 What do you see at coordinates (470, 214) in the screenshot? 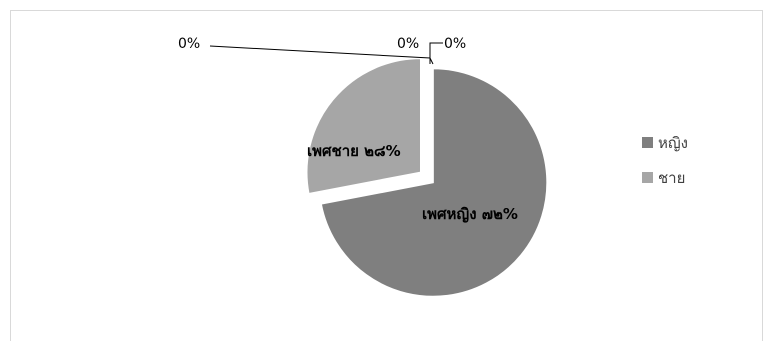
I see `data-label-female: เพศหญิง ๗๒%` at bounding box center [470, 214].